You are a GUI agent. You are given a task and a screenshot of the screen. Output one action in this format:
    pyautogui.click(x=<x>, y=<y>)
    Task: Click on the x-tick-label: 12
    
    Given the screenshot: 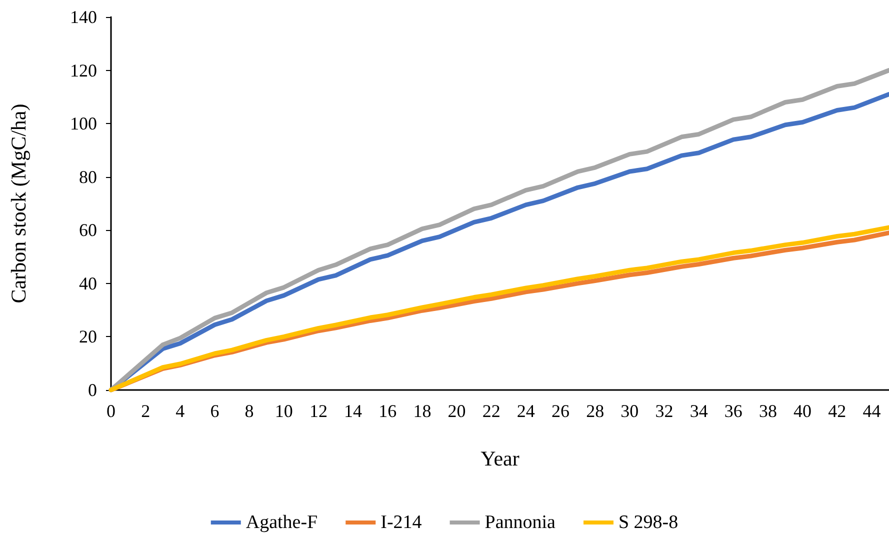 What is the action you would take?
    pyautogui.click(x=318, y=411)
    